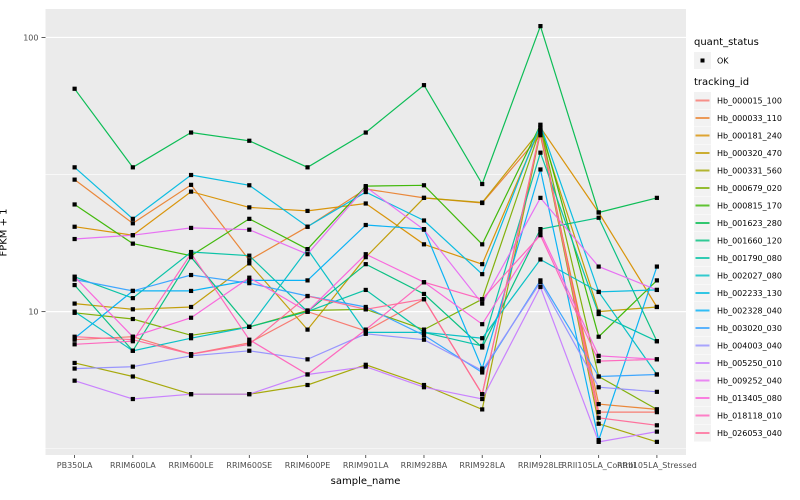 The height and width of the screenshot is (500, 800). What do you see at coordinates (133, 465) in the screenshot?
I see `x-axis-tick-label: RRIM600LA` at bounding box center [133, 465].